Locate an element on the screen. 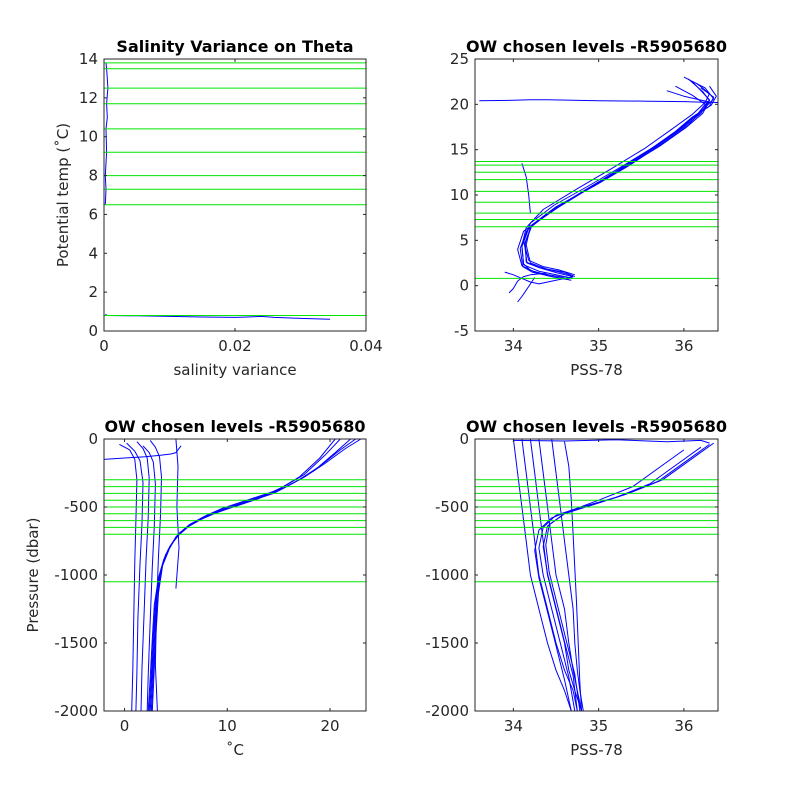  y-tick-label: 4 is located at coordinates (93, 253).